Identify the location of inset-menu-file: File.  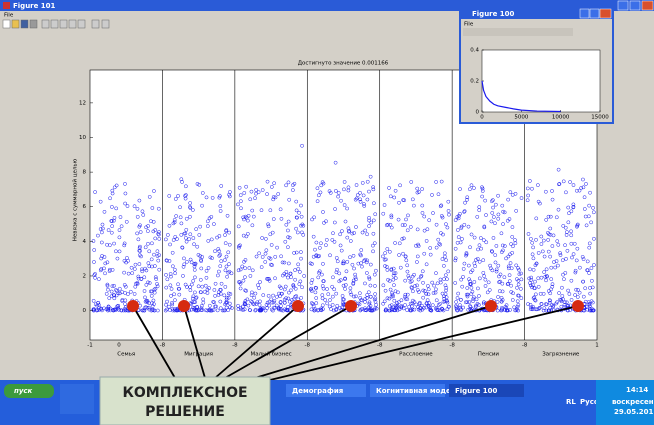
(469, 25).